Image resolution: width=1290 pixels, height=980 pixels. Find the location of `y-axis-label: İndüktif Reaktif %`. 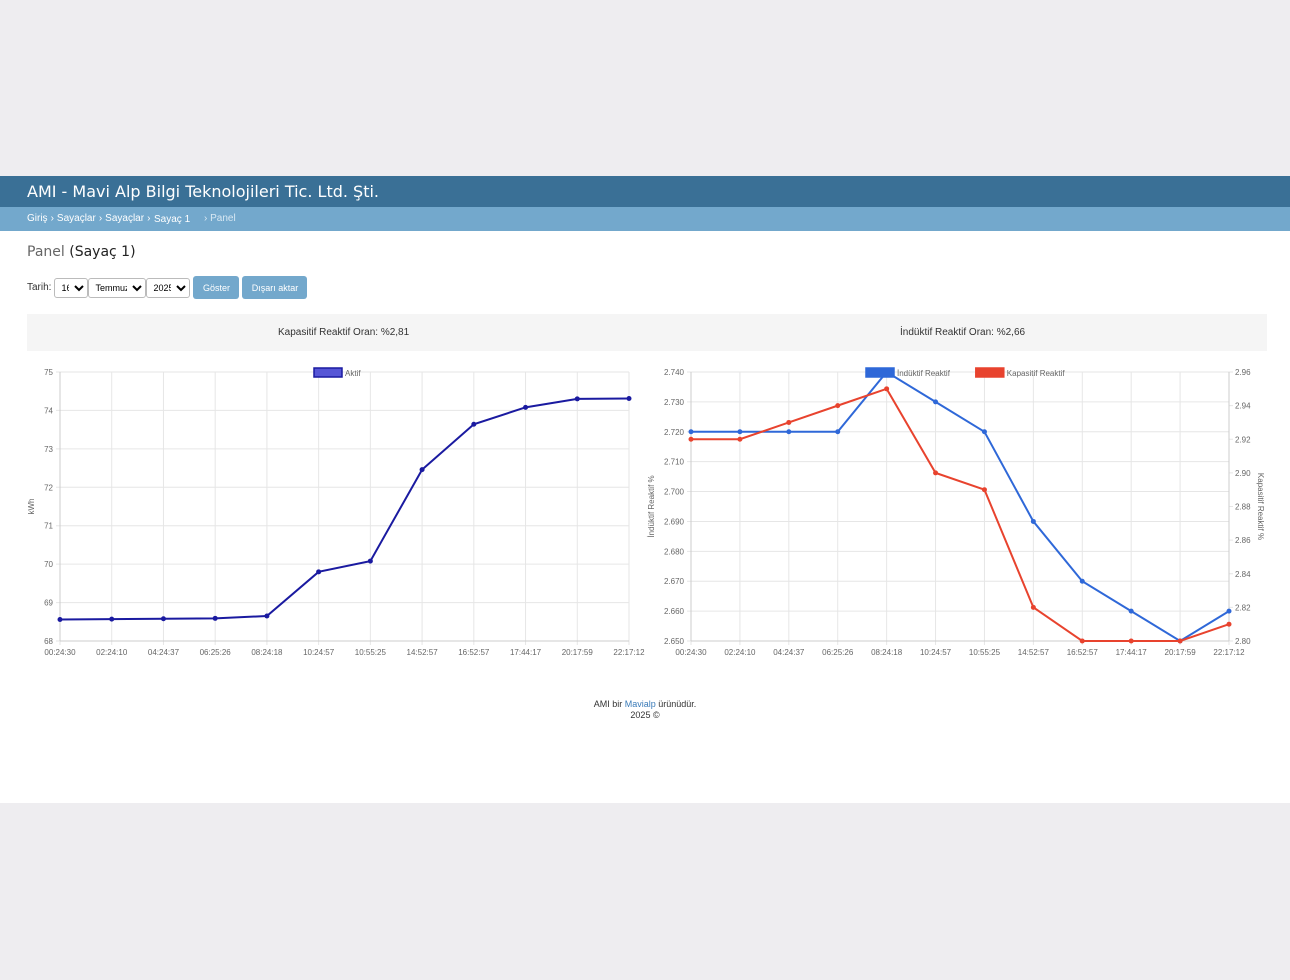

y-axis-label: İndüktif Reaktif % is located at coordinates (651, 506).